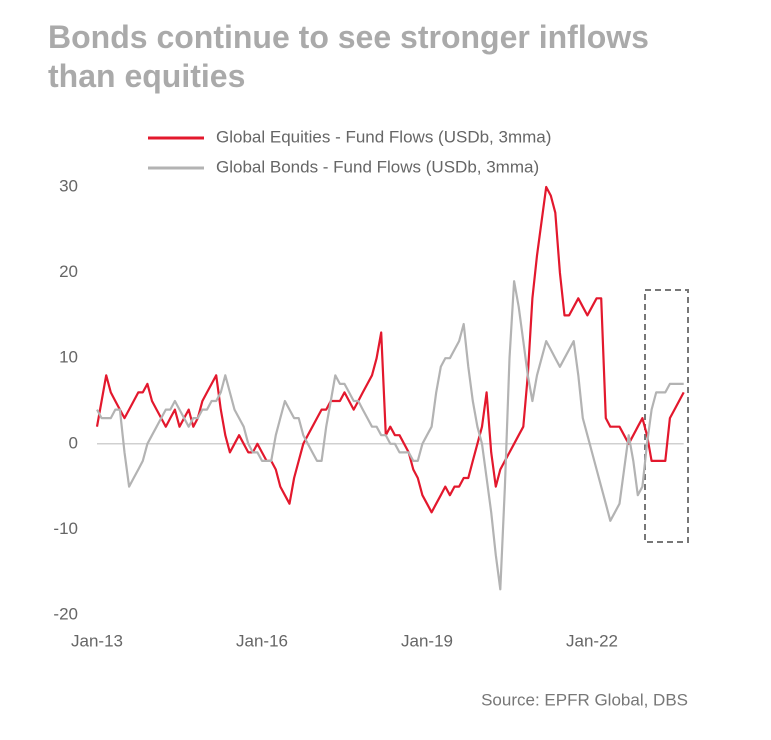 The width and height of the screenshot is (771, 740). What do you see at coordinates (68, 271) in the screenshot?
I see `y-tick-label: 20` at bounding box center [68, 271].